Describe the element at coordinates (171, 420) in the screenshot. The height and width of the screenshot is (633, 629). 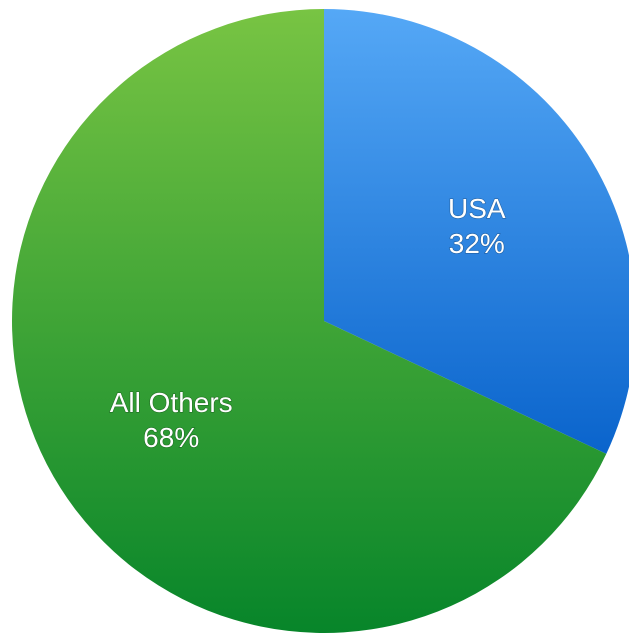
I see `slice-label-all-others: All Others 68%` at that location.